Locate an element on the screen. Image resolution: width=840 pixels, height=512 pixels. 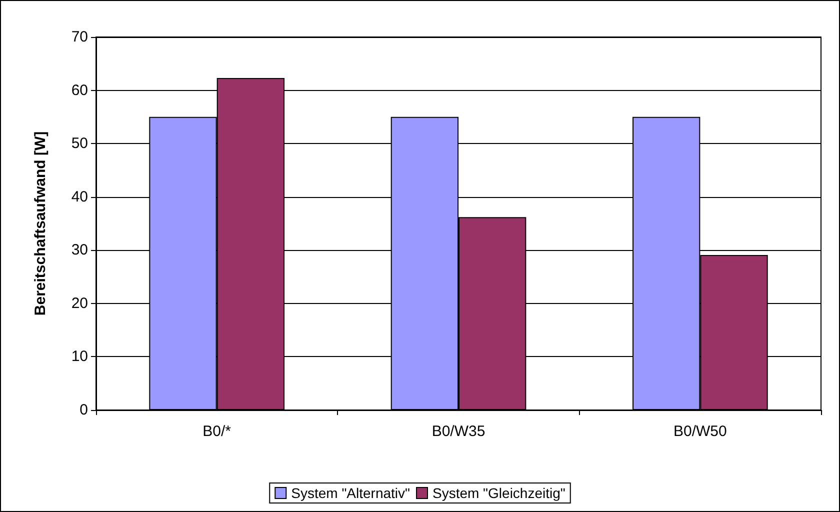
legend-label: System "Gleichzeitig" is located at coordinates (499, 493).